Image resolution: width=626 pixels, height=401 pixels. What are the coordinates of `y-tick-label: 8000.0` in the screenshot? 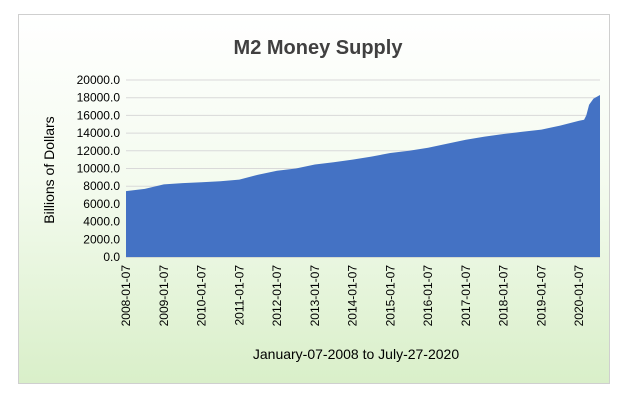 It's located at (101, 186).